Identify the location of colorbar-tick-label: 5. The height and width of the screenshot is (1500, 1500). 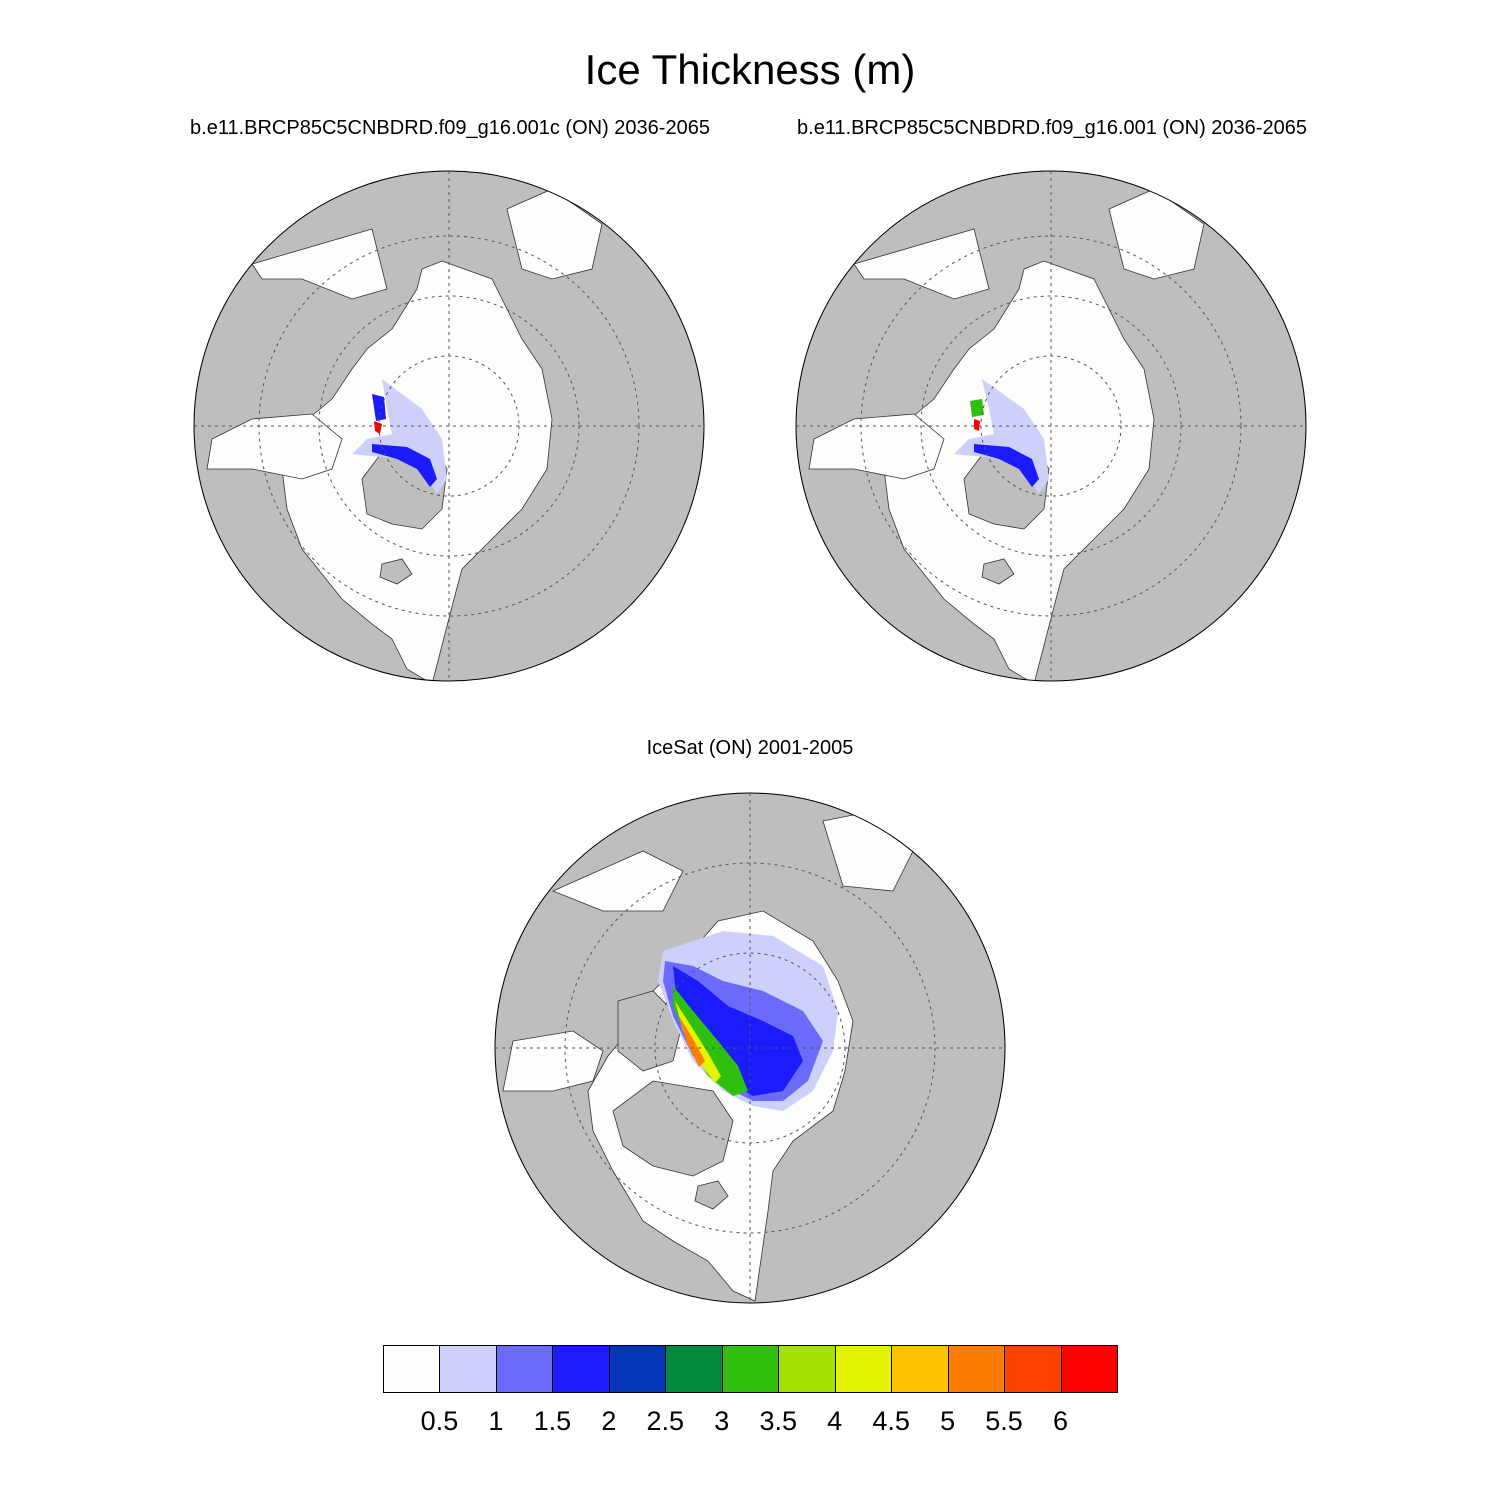
(948, 1421).